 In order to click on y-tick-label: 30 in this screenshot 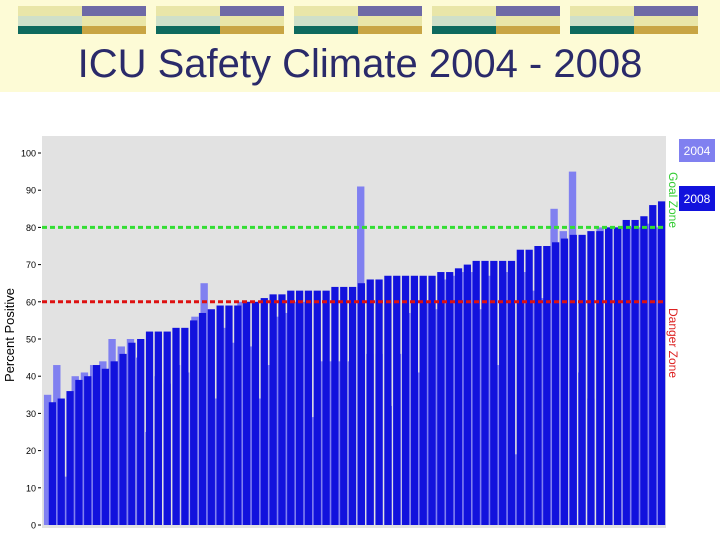, I will do `click(31, 414)`.